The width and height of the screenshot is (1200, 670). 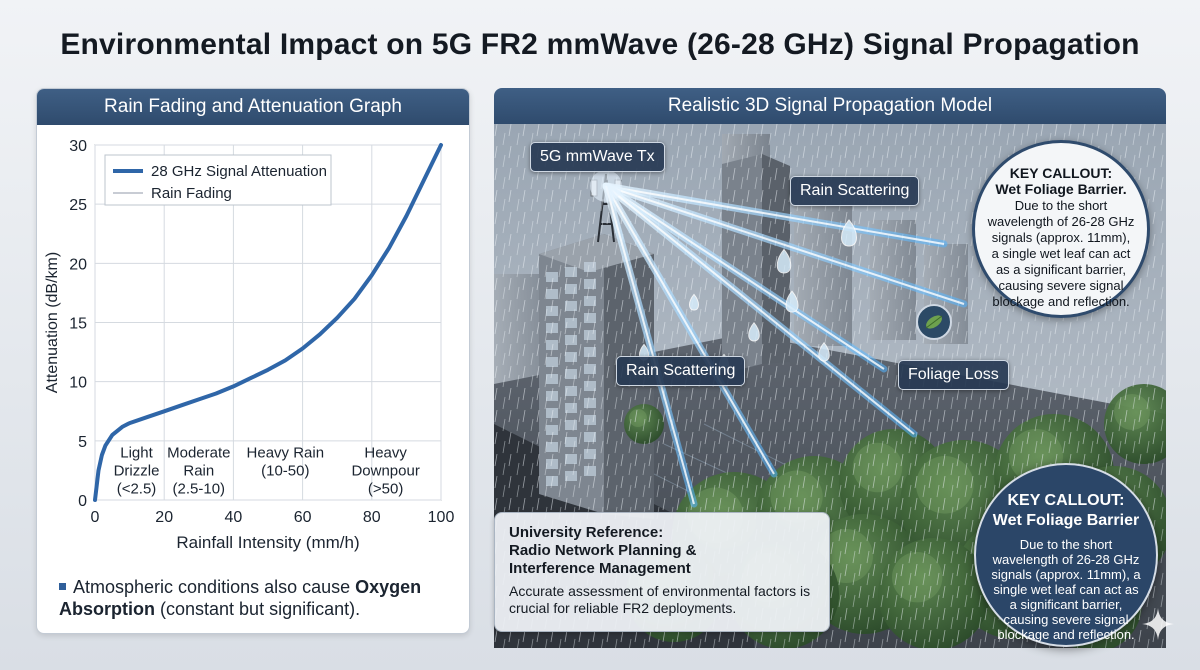 I want to click on callout-top-title-2: Wet Foliage Barrier., so click(x=1061, y=189).